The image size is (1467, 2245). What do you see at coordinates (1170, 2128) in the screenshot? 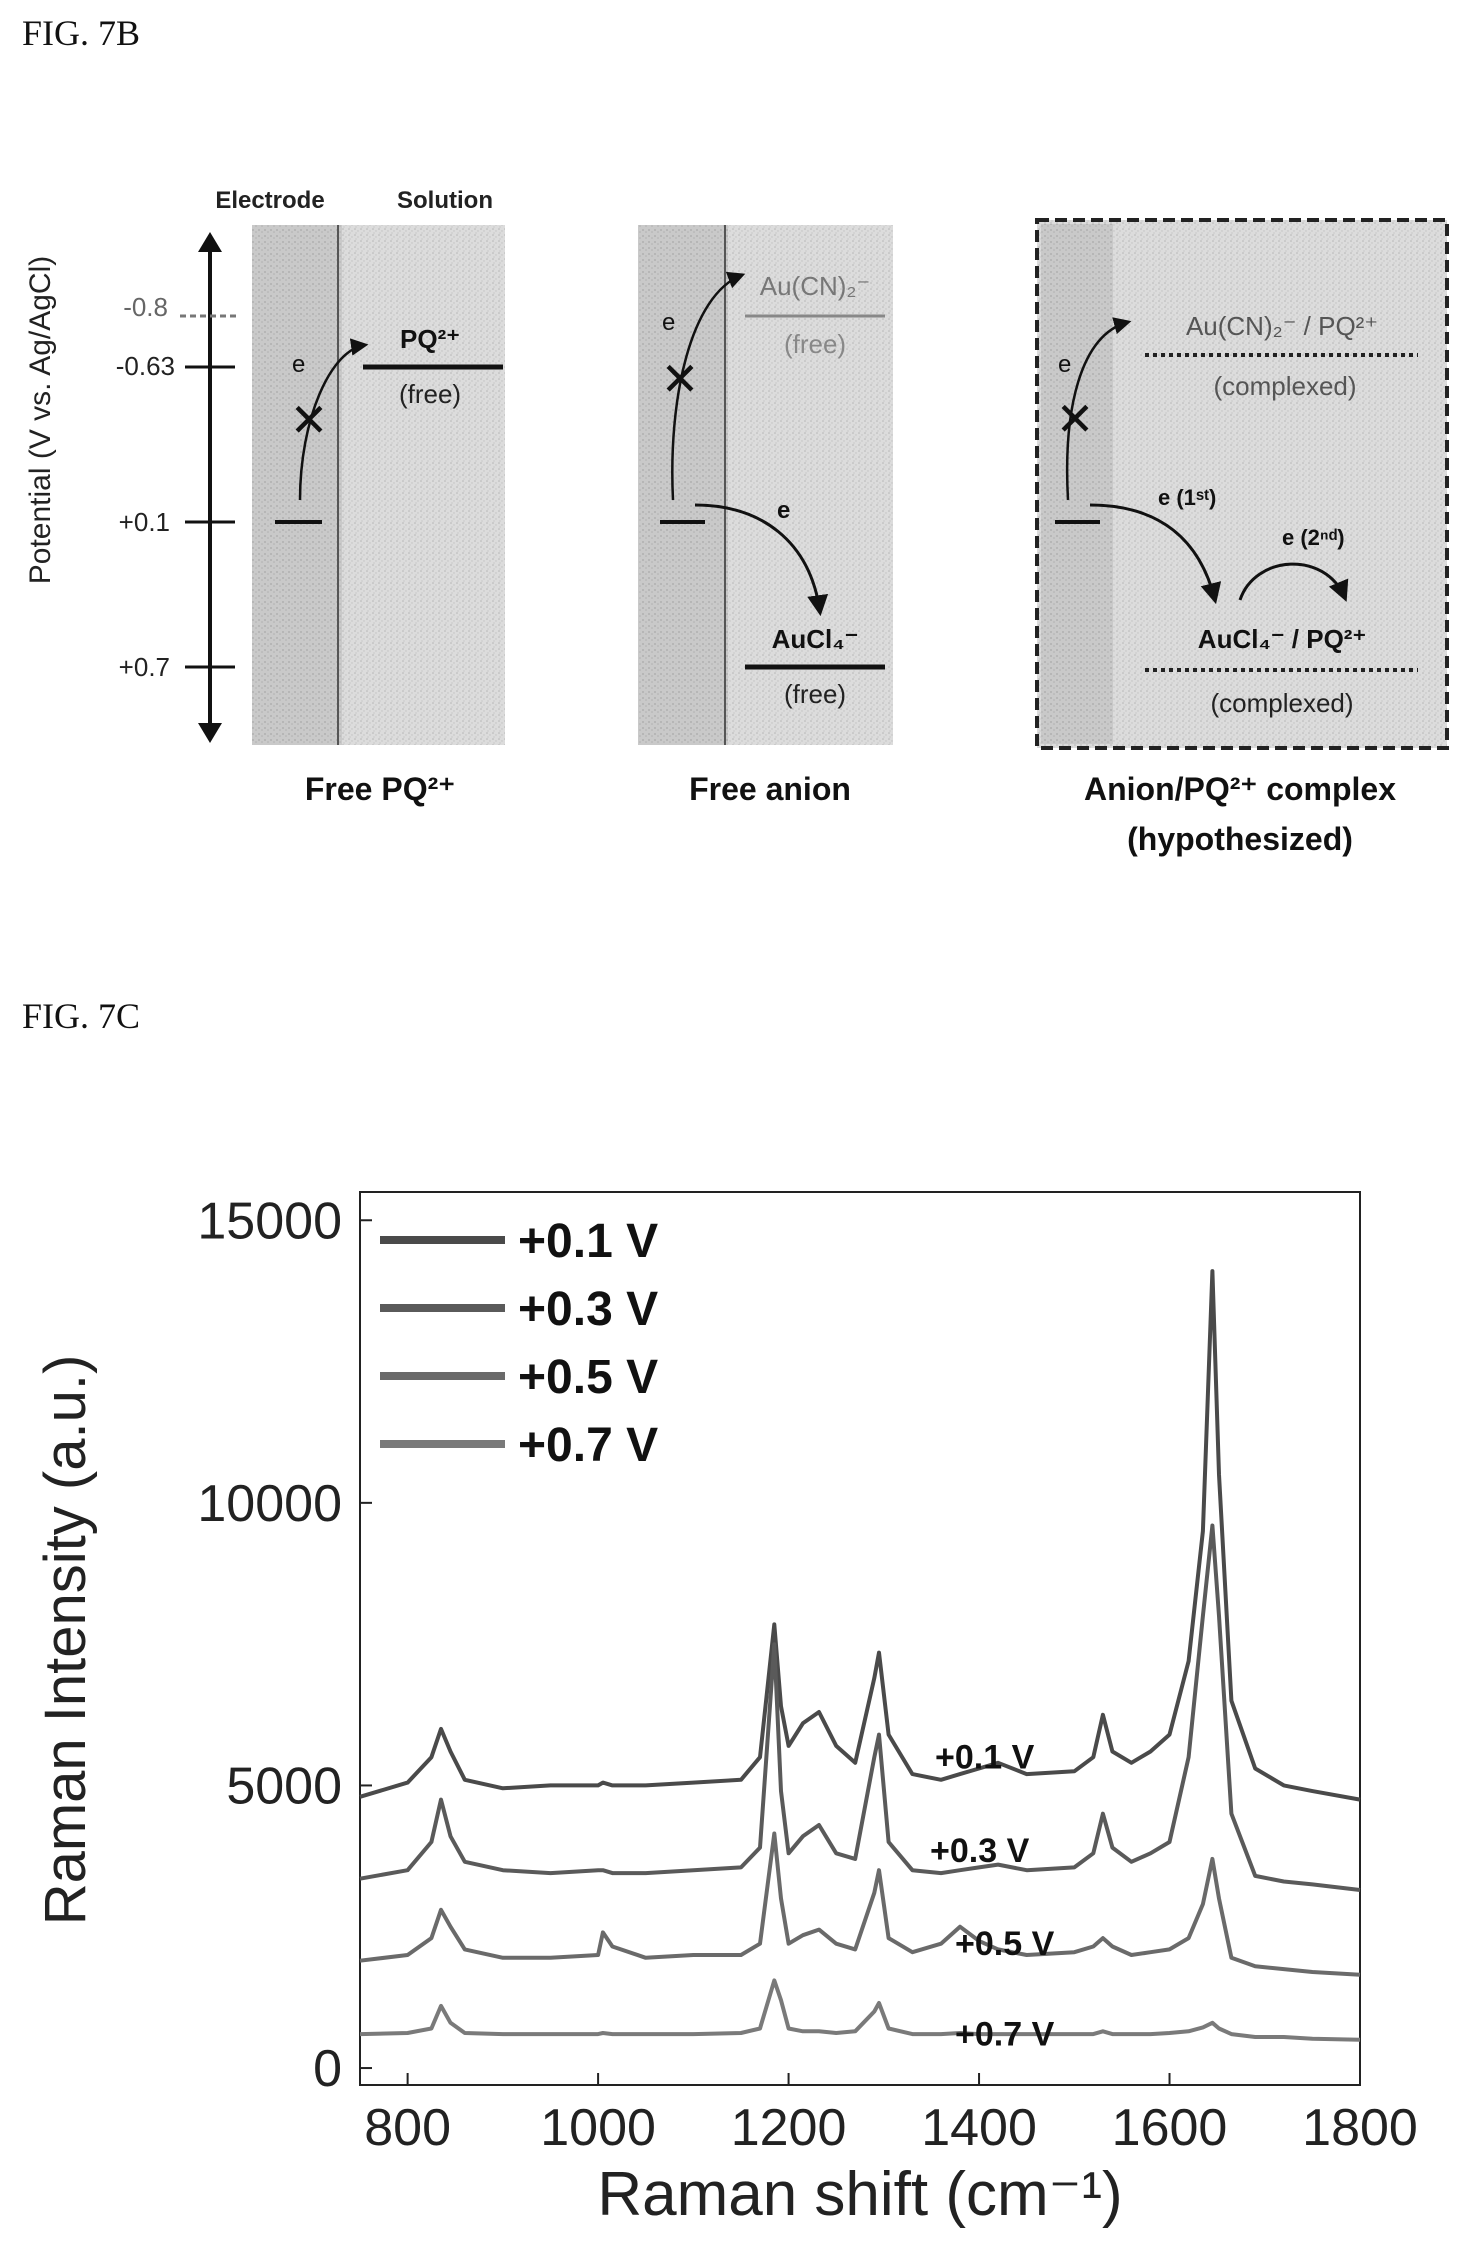
I see `x-tick-label: 1600` at bounding box center [1170, 2128].